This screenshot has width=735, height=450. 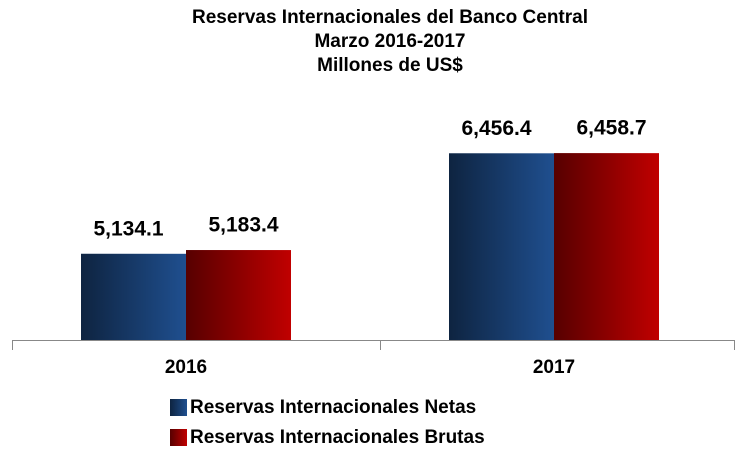 What do you see at coordinates (333, 407) in the screenshot?
I see `legend-label: Reservas Internacionales Netas` at bounding box center [333, 407].